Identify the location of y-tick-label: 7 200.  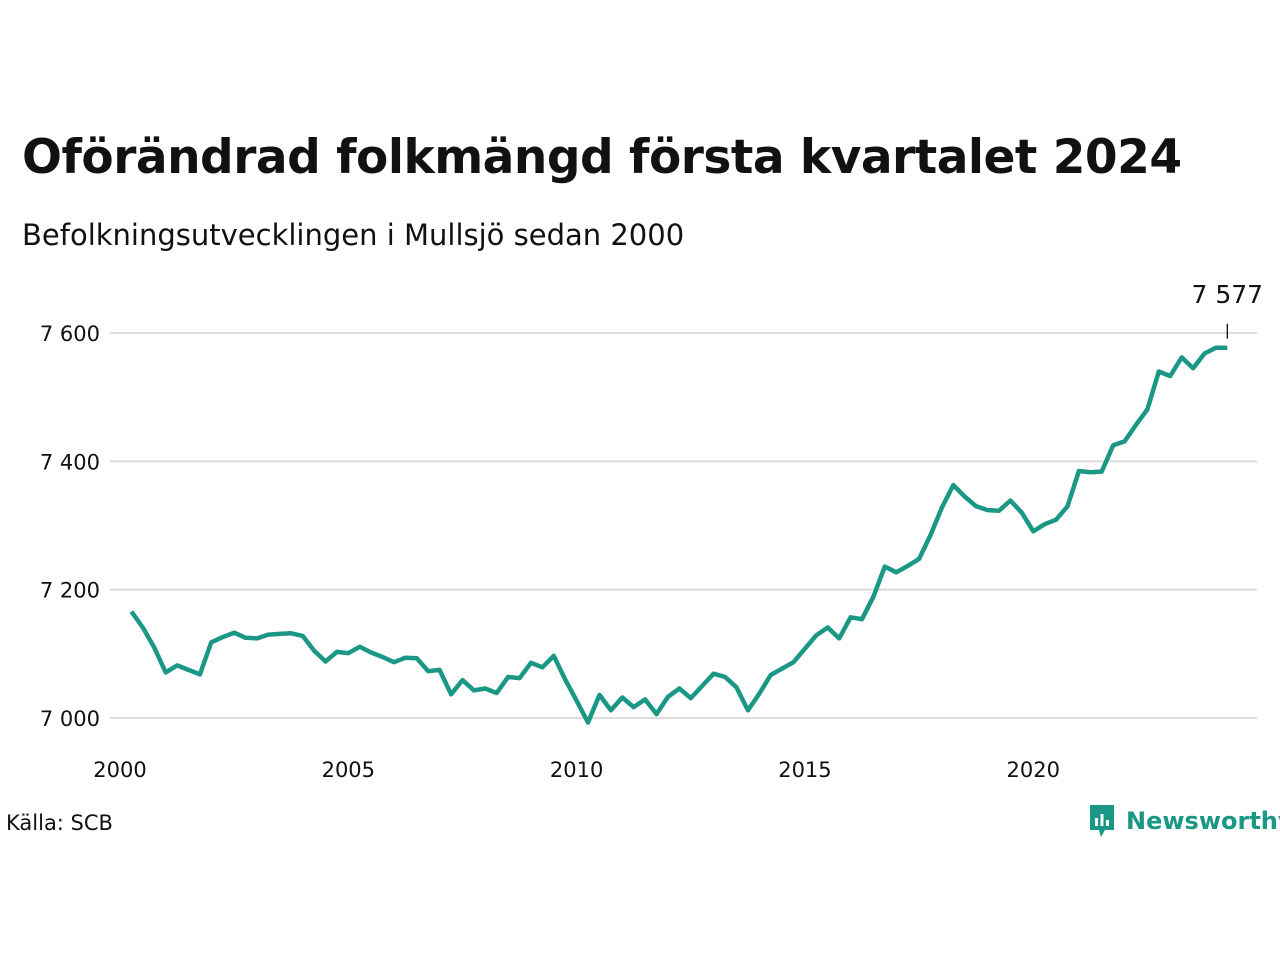
(70, 591).